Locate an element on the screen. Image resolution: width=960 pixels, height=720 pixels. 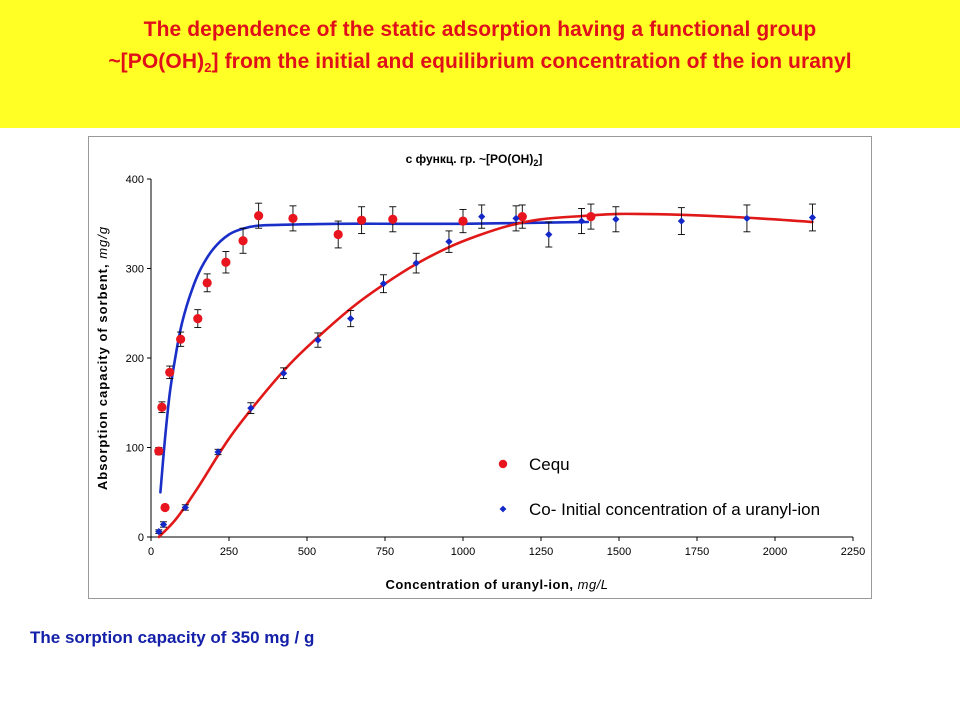
chart-title-end: ] is located at coordinates (540, 159).